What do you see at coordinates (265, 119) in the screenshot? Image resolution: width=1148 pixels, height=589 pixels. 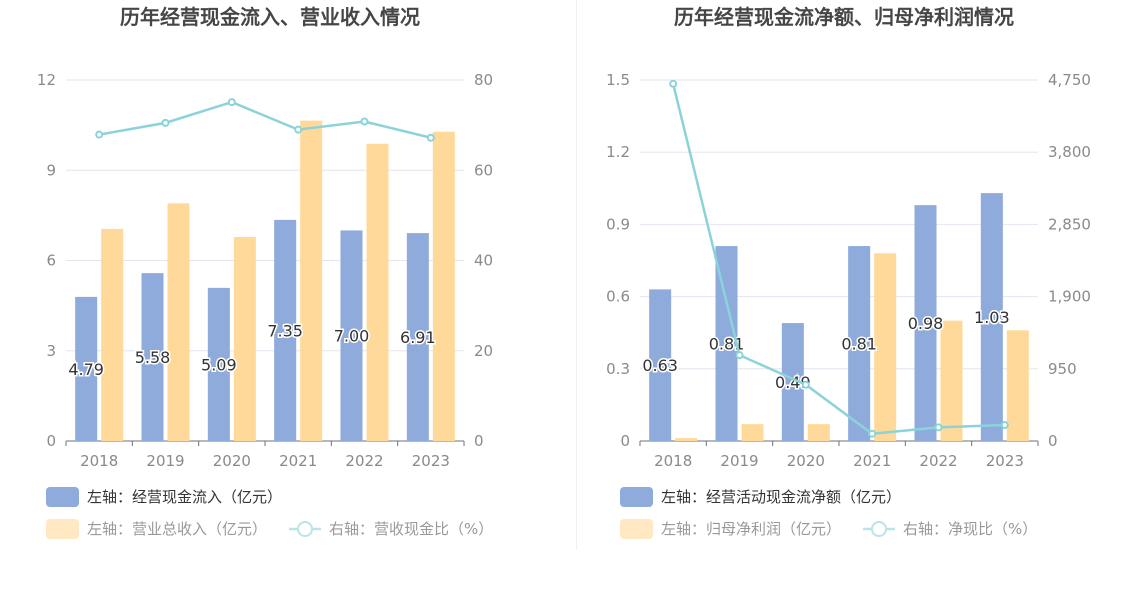 I see `ratio-line` at bounding box center [265, 119].